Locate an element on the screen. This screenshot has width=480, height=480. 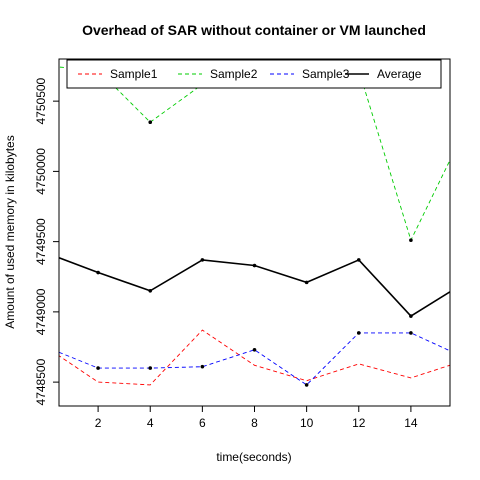
x-axis: 2 4 6 8 10 12 14 is located at coordinates (256, 418).